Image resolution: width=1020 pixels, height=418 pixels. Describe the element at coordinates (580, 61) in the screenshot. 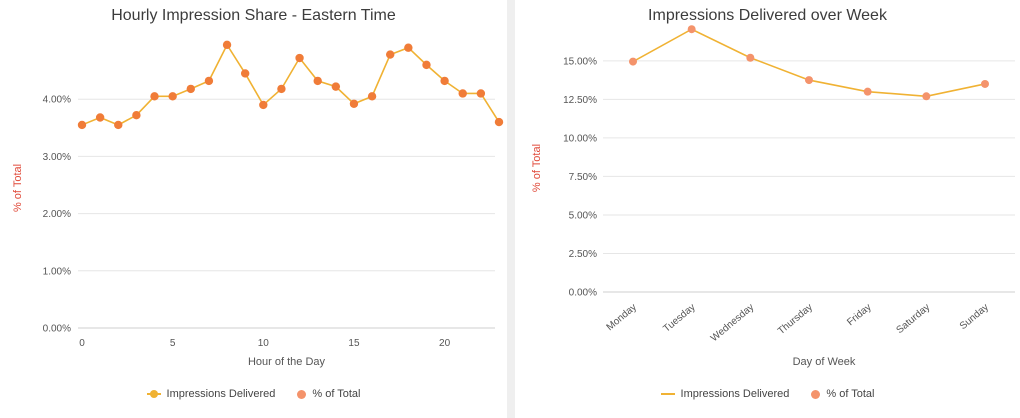

I see `y-tick-label: 15.00%` at that location.